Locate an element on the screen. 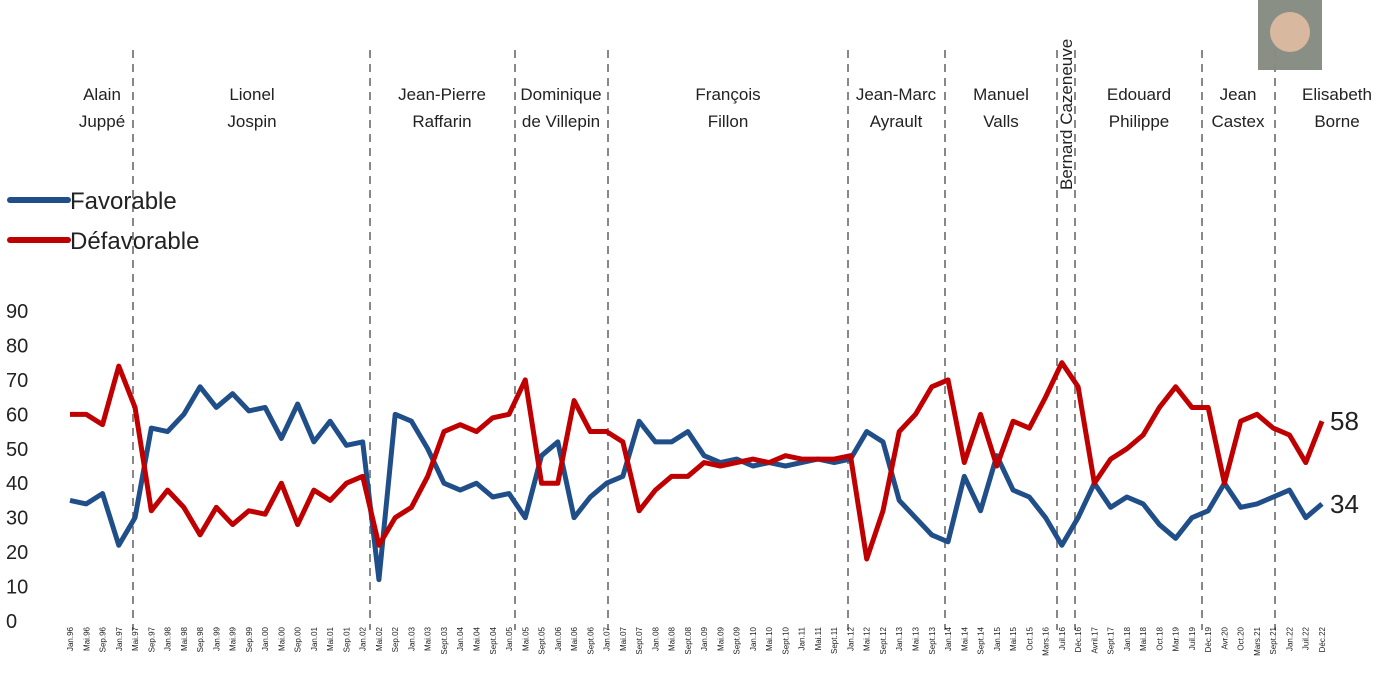 This screenshot has width=1397, height=676. x-tick-label: Sept.13 is located at coordinates (932, 640).